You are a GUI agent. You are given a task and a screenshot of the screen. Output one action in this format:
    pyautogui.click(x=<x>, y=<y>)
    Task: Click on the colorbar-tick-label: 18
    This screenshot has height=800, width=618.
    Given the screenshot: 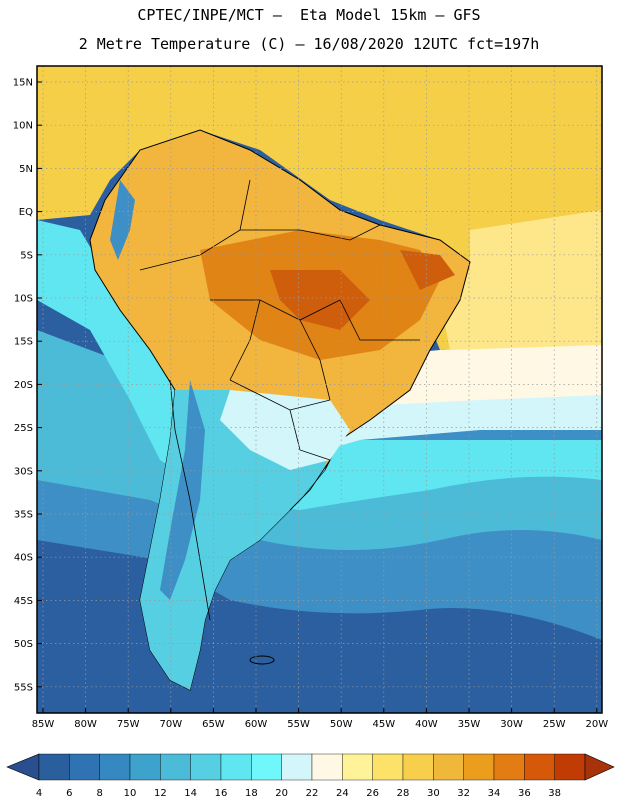 What is the action you would take?
    pyautogui.click(x=251, y=793)
    